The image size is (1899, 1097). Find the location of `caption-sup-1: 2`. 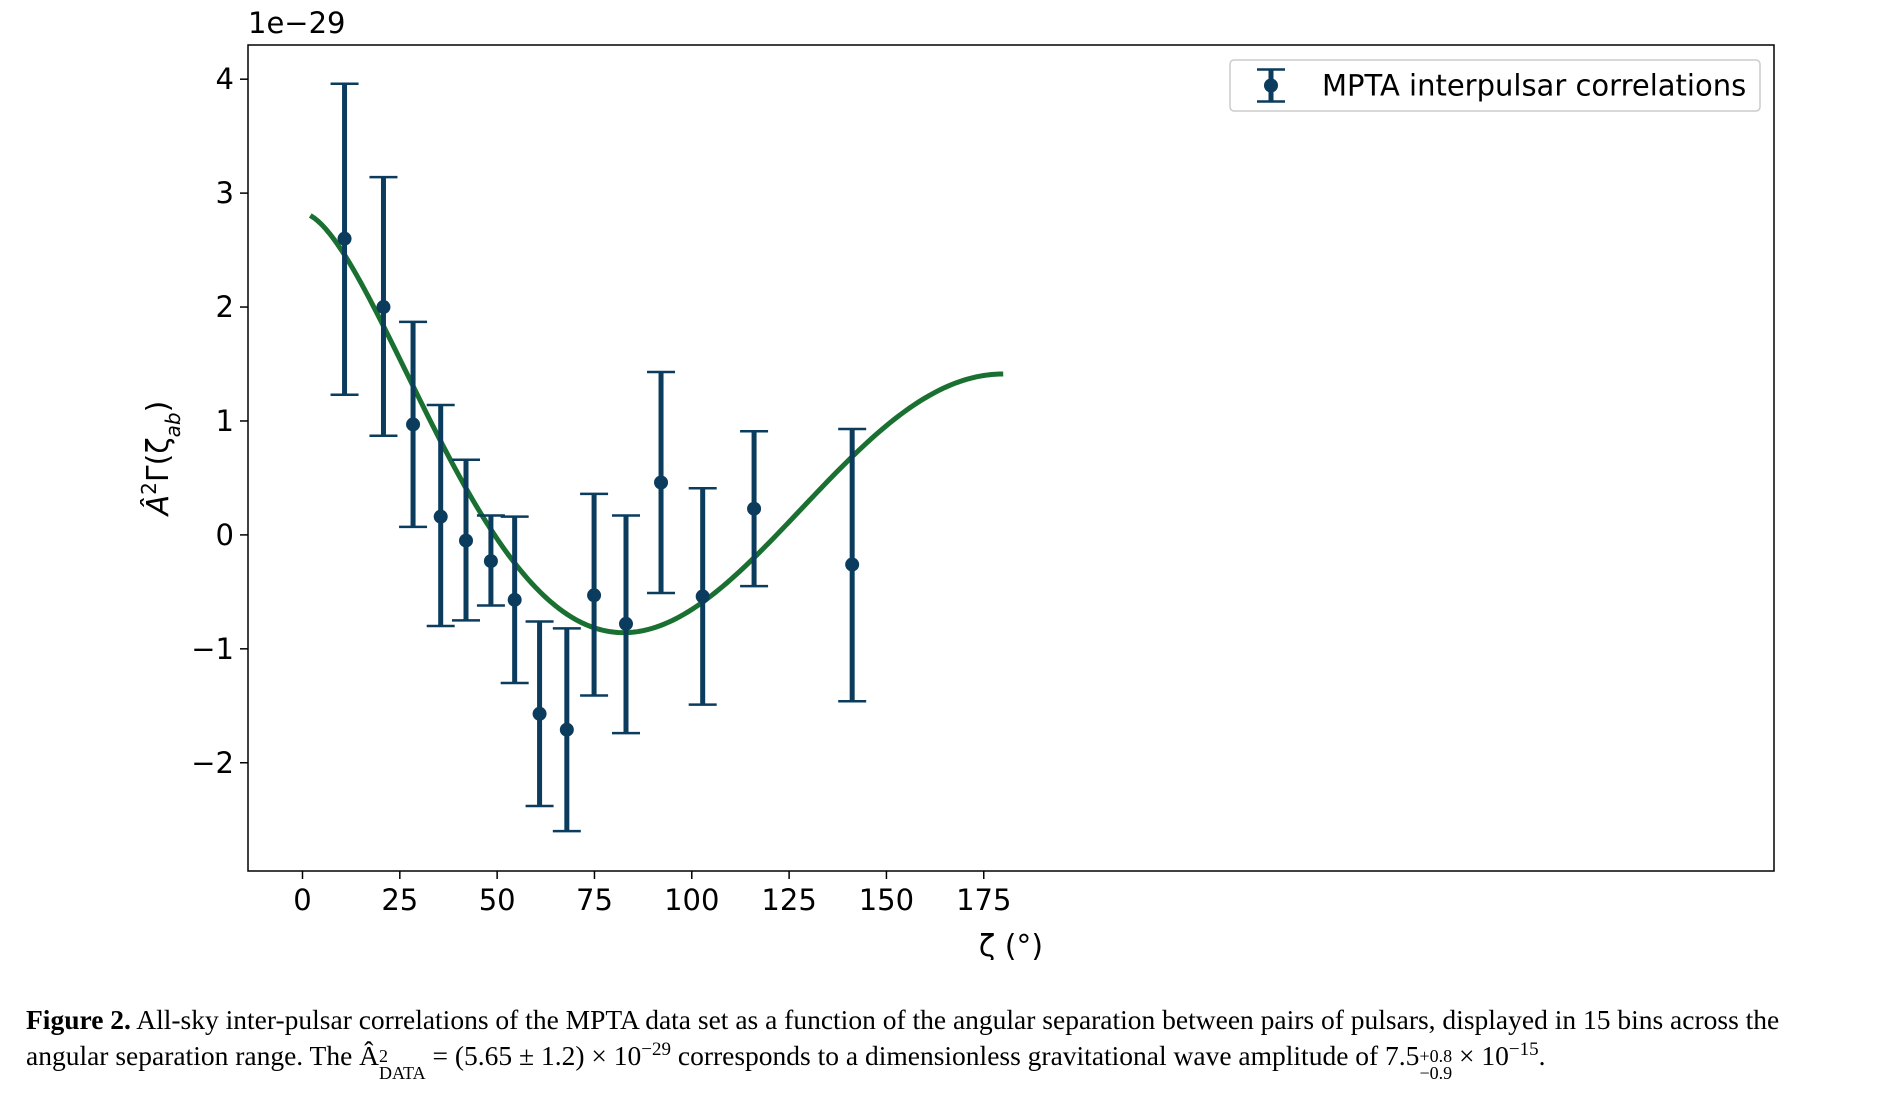

caption-sup-1: 2 is located at coordinates (384, 1056).